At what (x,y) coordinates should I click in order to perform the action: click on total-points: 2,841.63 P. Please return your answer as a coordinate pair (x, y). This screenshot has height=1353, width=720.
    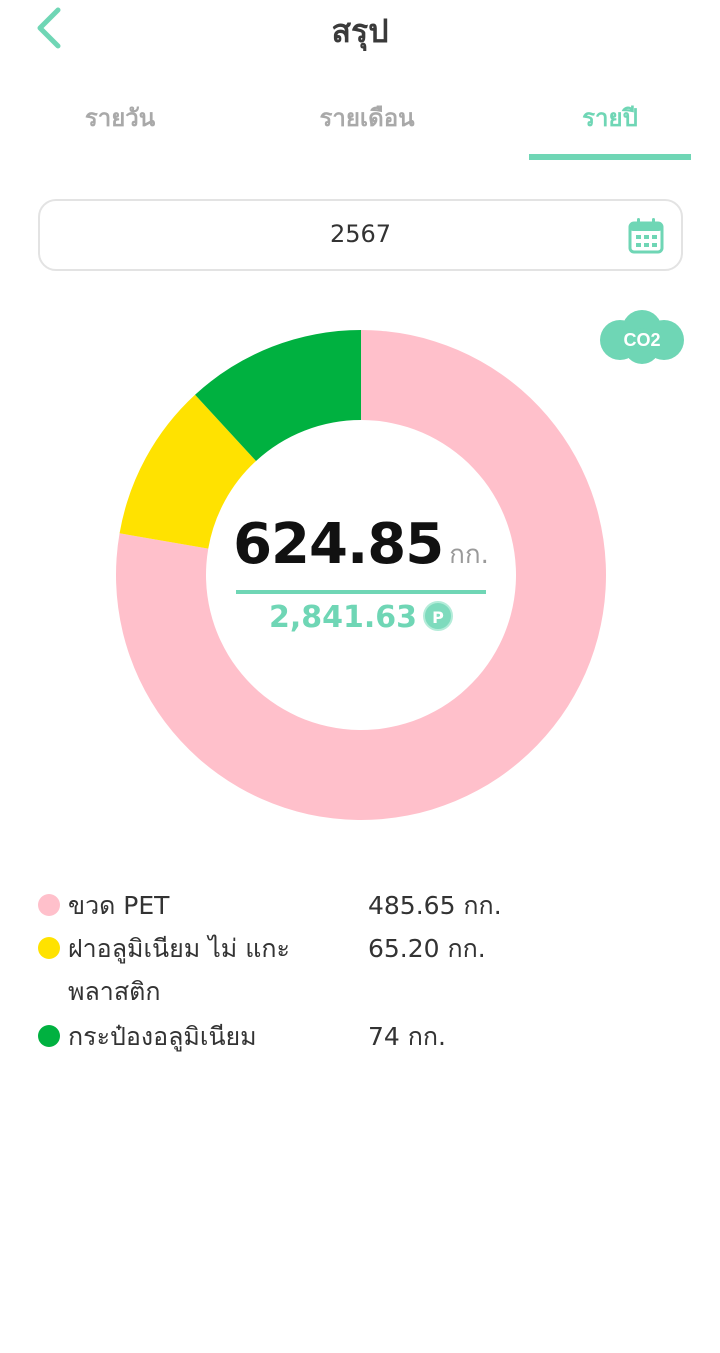
    Looking at the image, I should click on (361, 617).